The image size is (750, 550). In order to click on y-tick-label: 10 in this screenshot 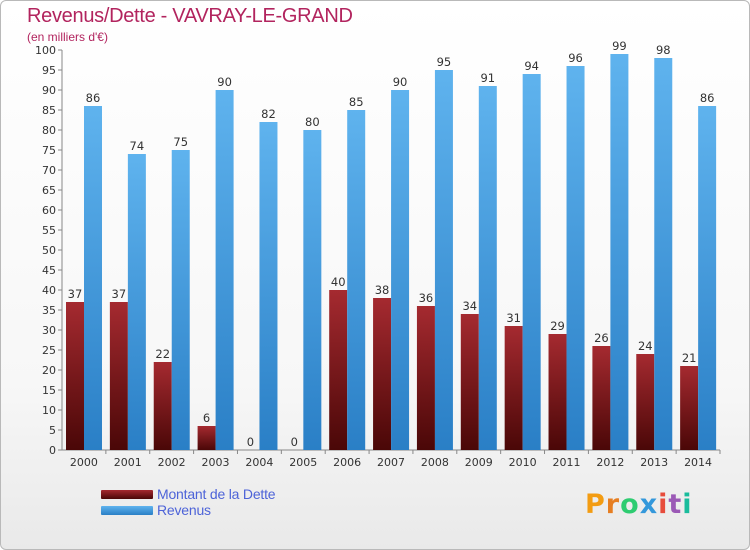, I will do `click(49, 410)`.